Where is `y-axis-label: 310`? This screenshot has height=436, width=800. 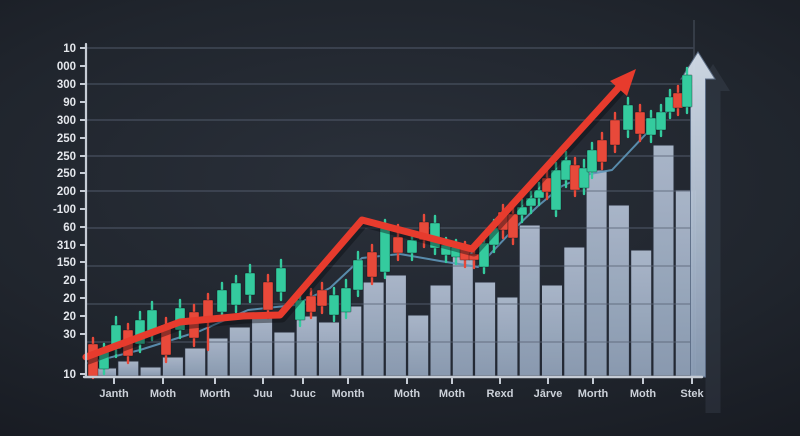
y-axis-label: 310 is located at coordinates (66, 246).